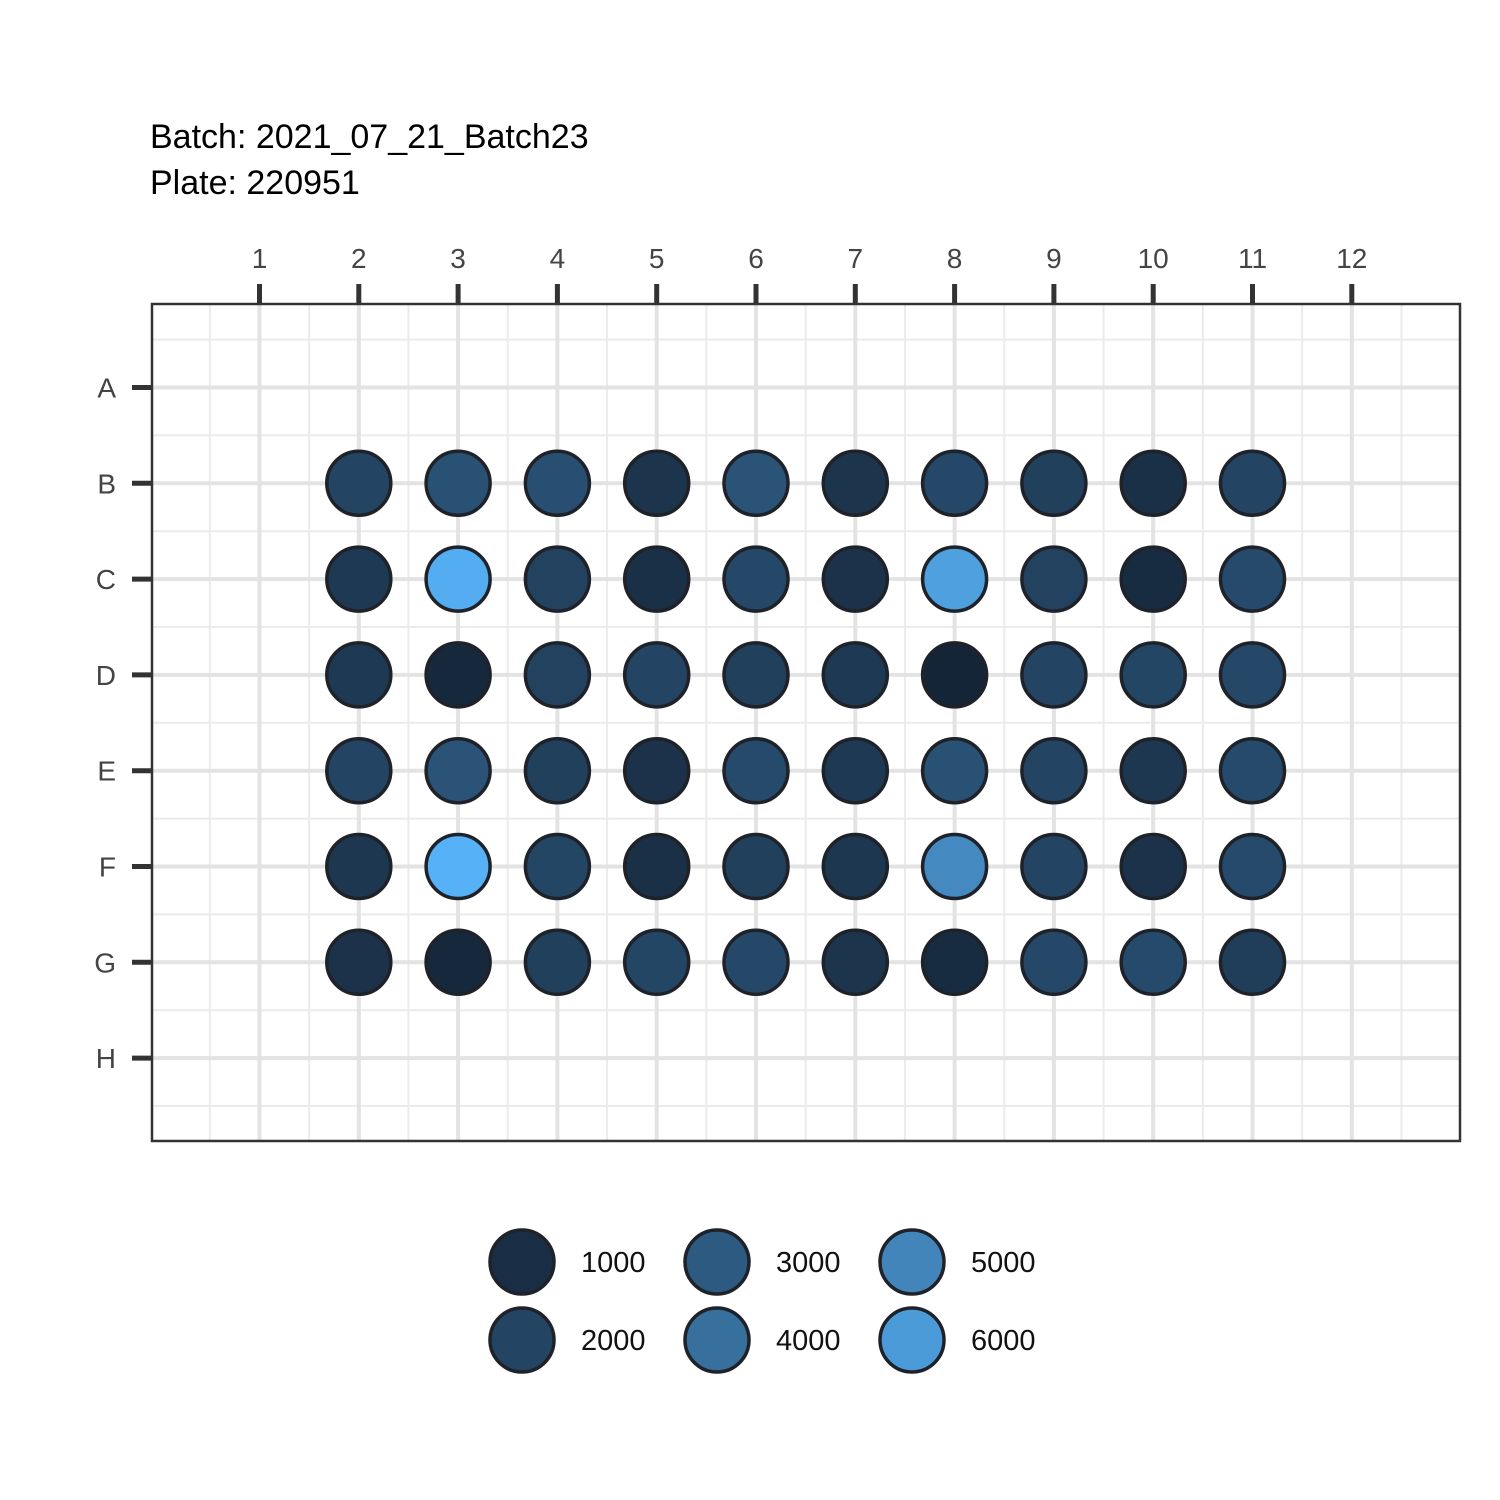  Describe the element at coordinates (656, 483) in the screenshot. I see `well-B5` at that location.